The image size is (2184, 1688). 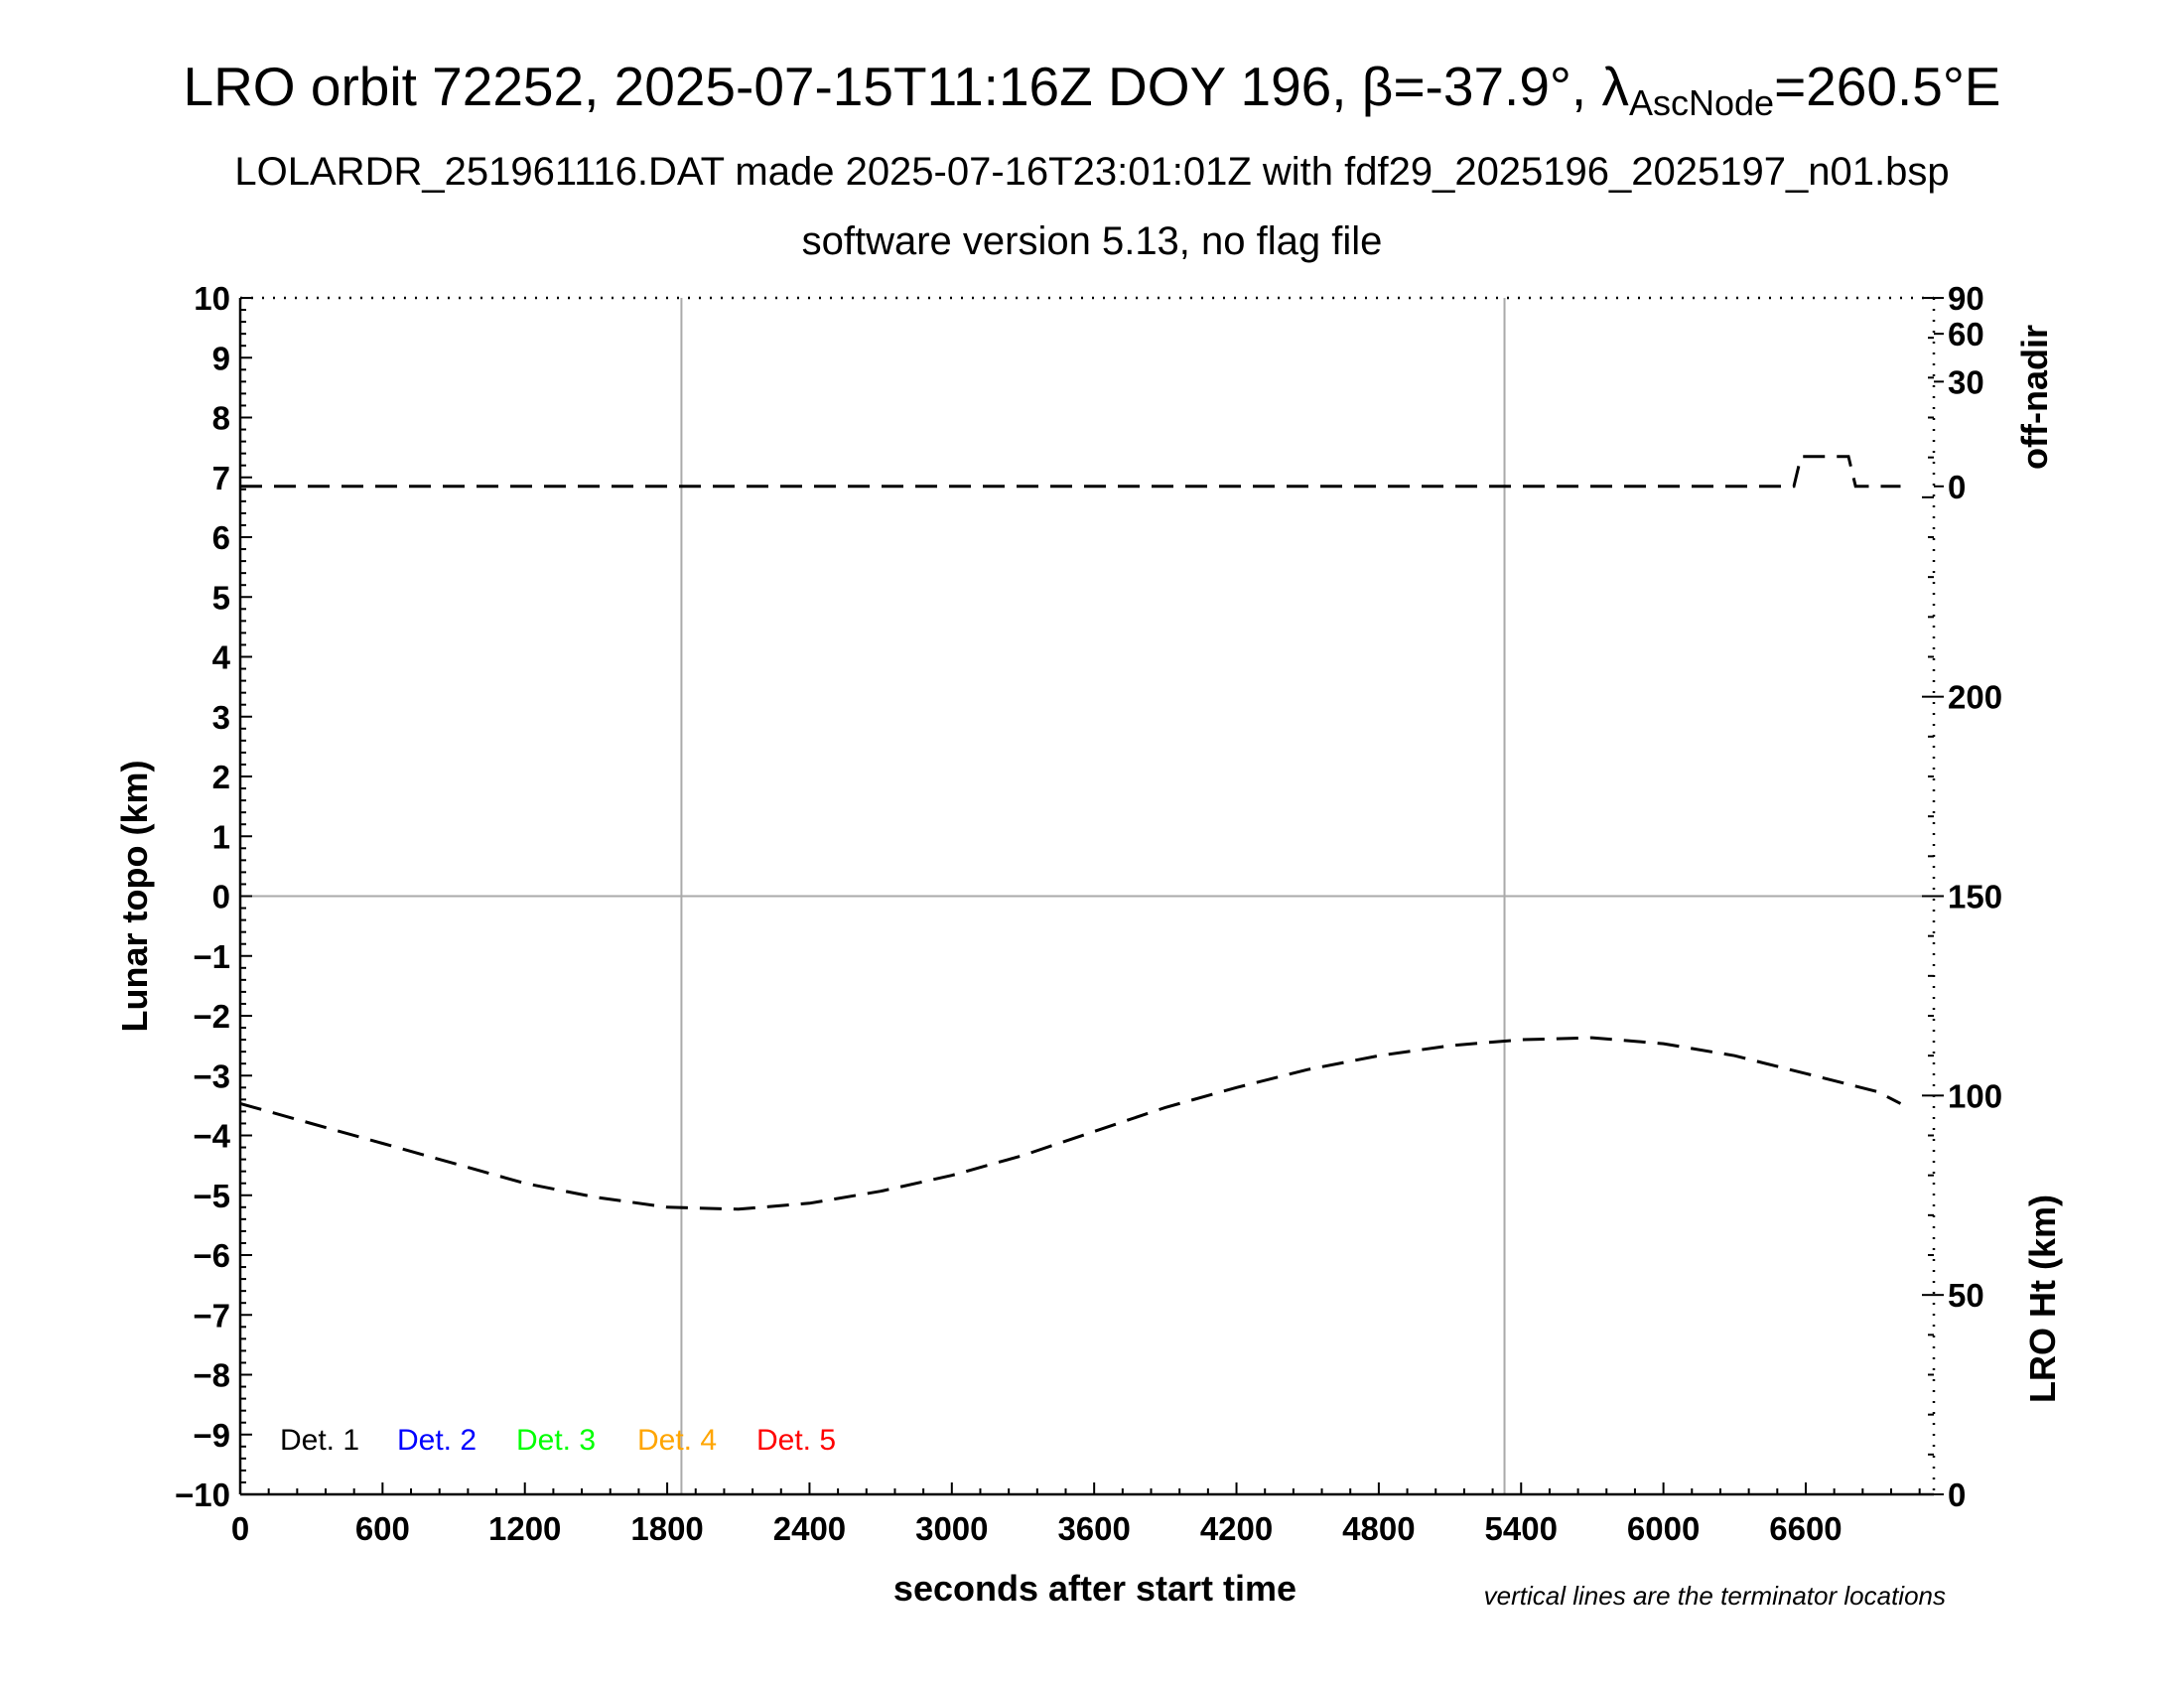 I want to click on off-nadir-series-line, so click(x=1070, y=472).